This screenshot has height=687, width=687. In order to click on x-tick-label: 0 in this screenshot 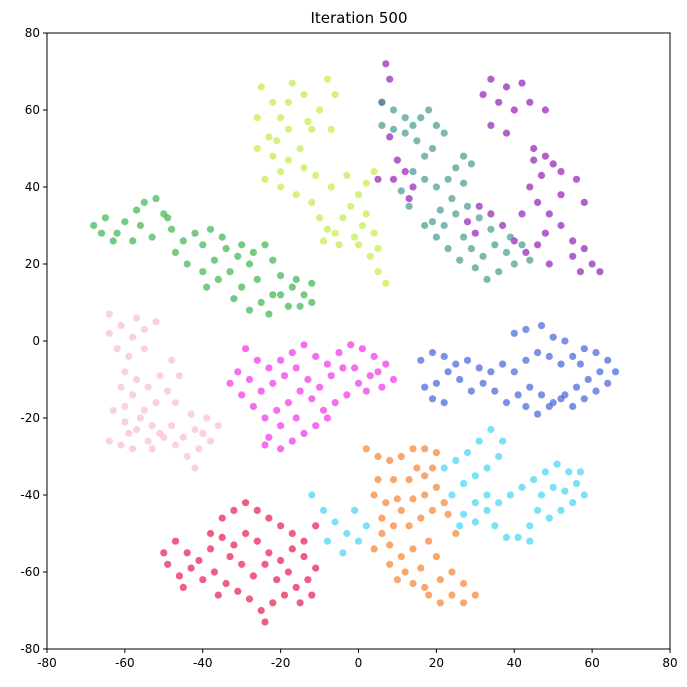, I will do `click(359, 663)`.